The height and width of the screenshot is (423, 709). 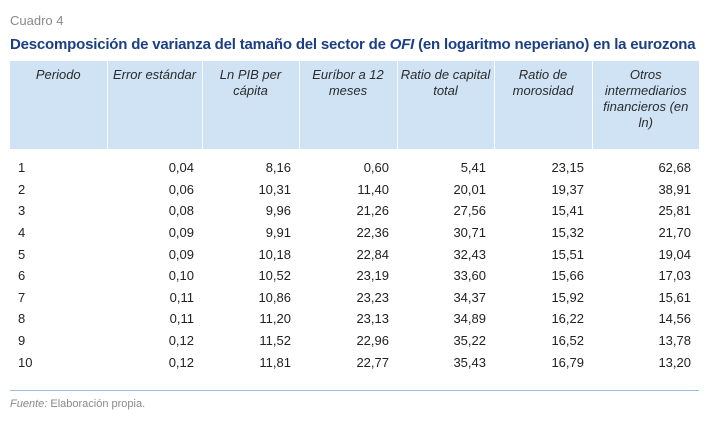 I want to click on table-cell: 21,26, so click(x=372, y=211).